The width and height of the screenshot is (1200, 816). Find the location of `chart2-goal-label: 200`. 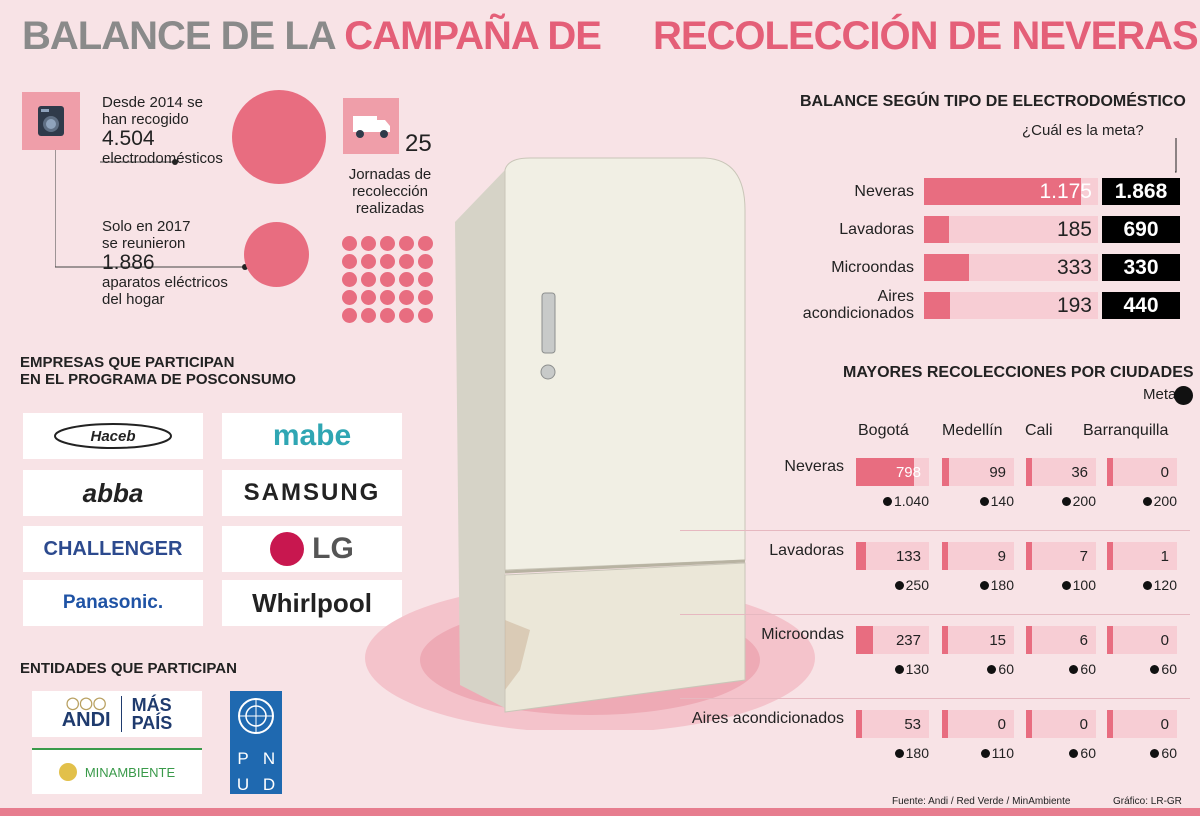

chart2-goal-label: 200 is located at coordinates (1152, 501).